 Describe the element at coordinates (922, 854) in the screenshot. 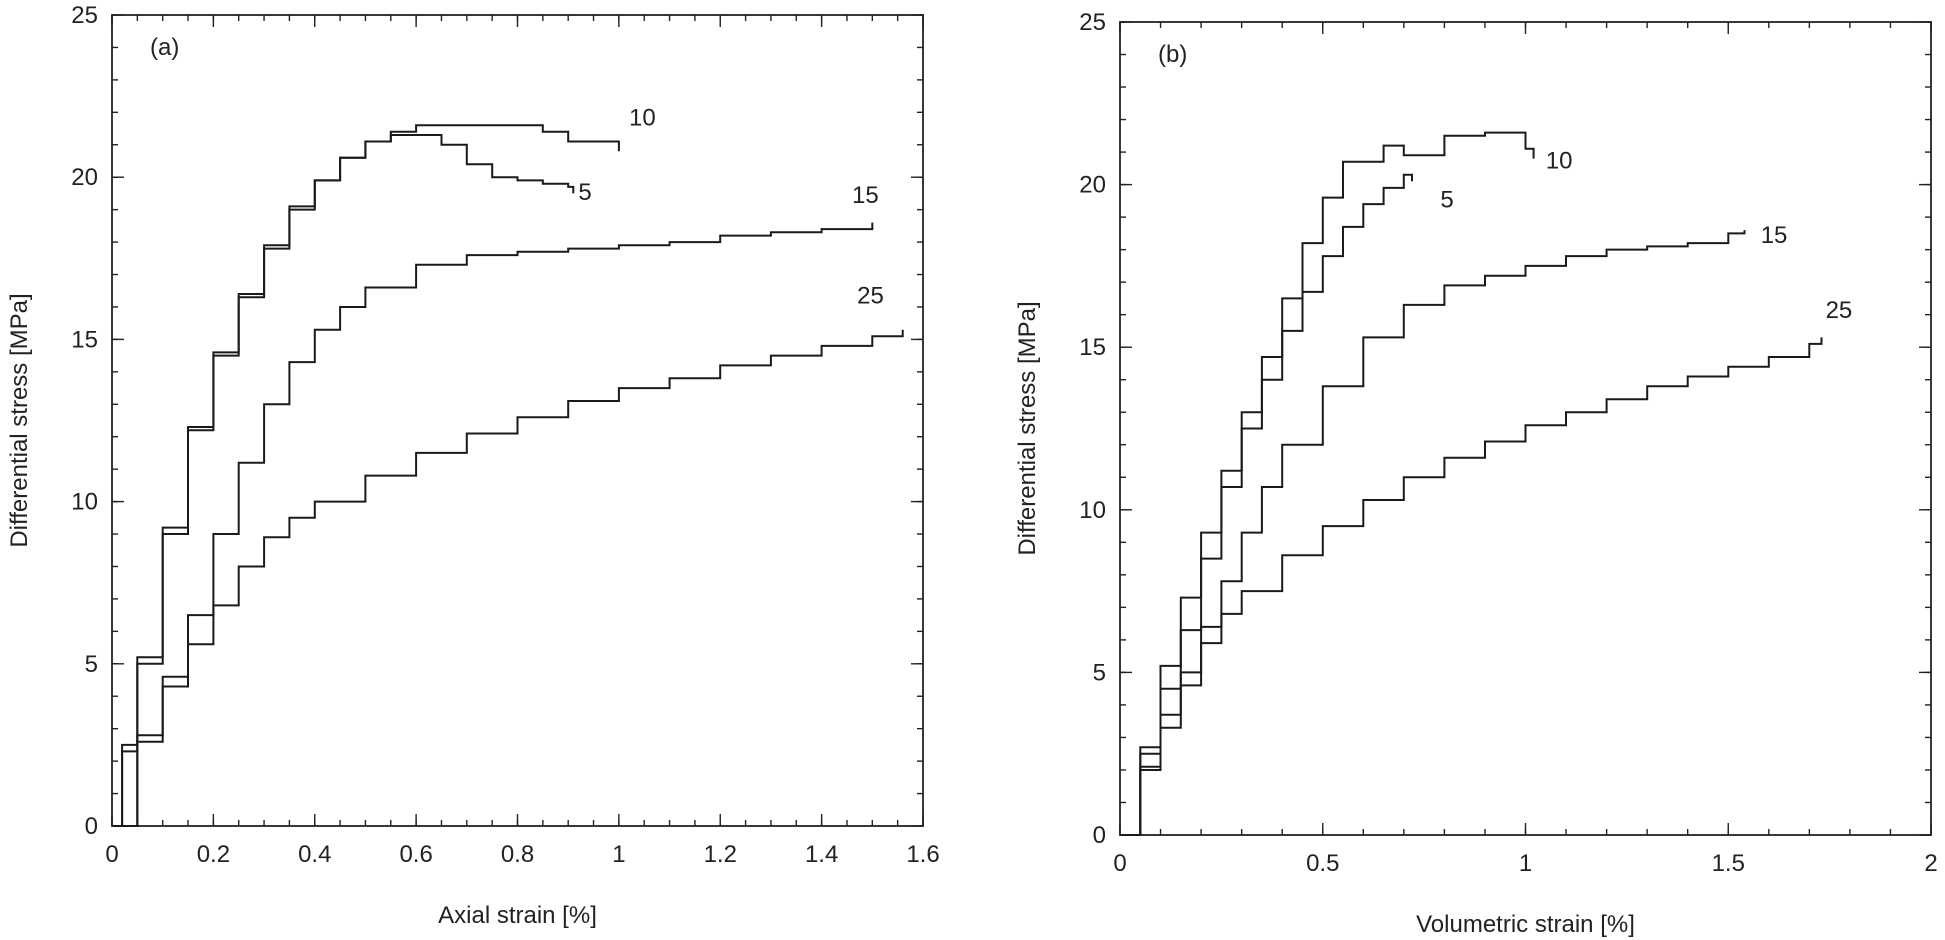

I see `x-tick-label: 1.6` at that location.